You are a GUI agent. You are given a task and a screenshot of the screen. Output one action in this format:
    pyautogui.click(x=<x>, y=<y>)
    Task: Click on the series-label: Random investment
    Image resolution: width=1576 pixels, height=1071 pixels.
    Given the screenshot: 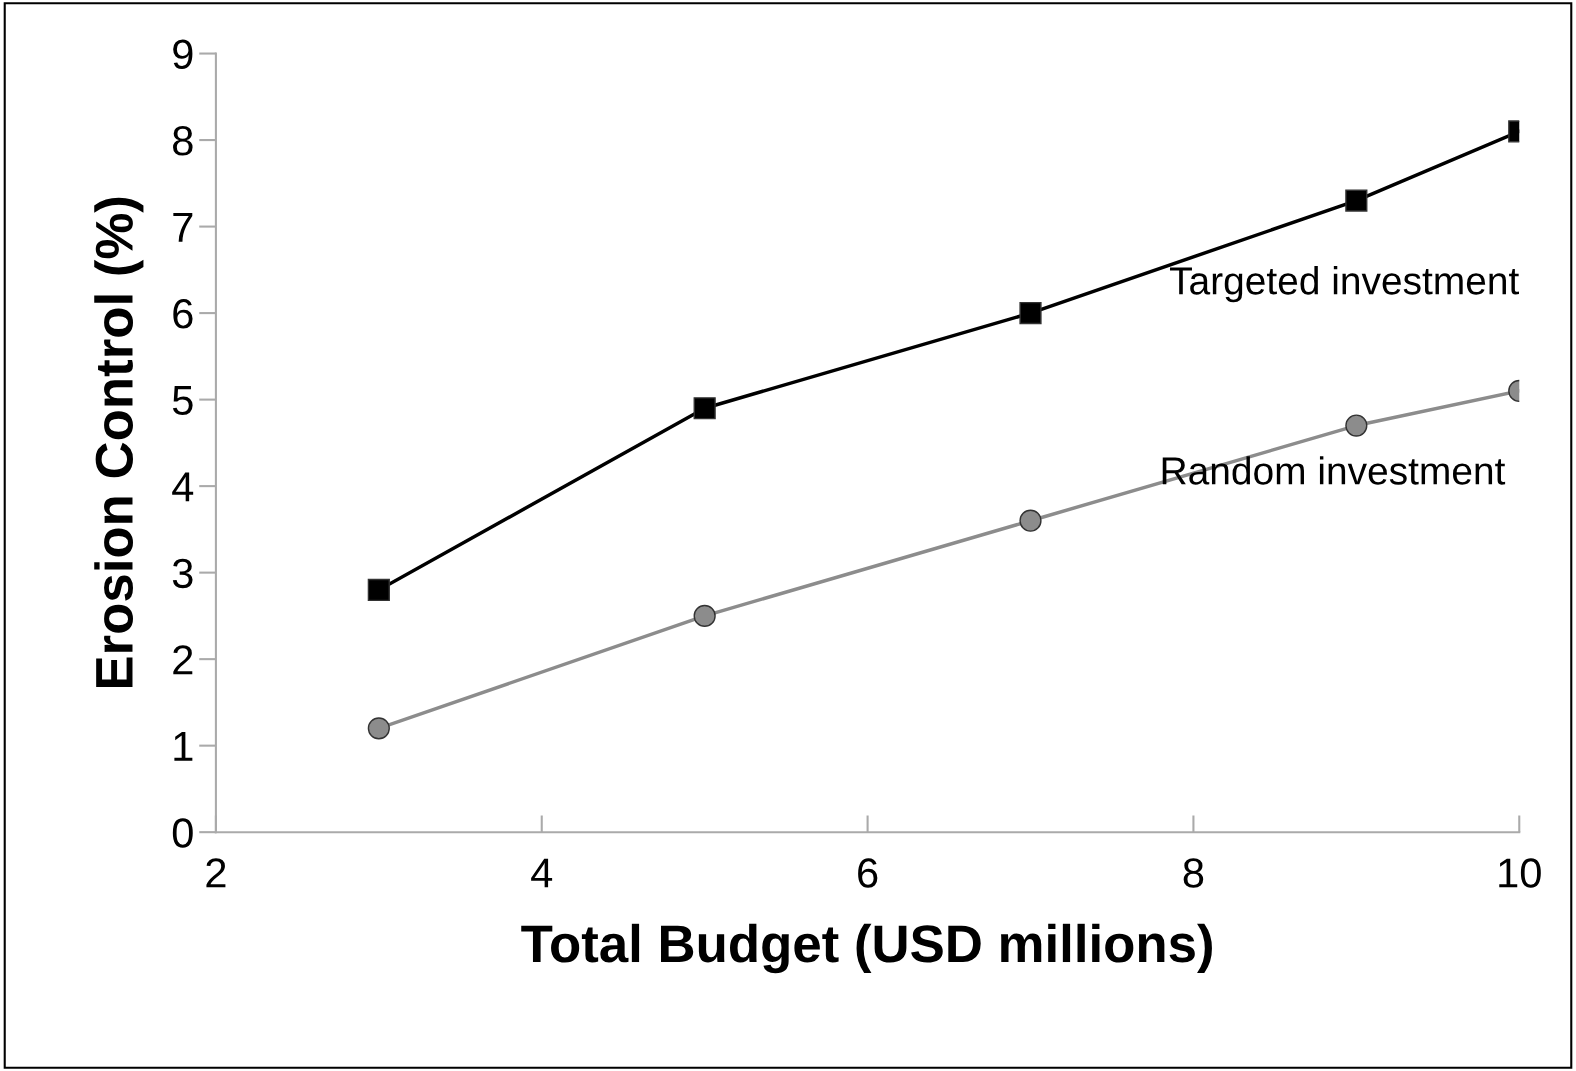 What is the action you would take?
    pyautogui.click(x=1334, y=470)
    